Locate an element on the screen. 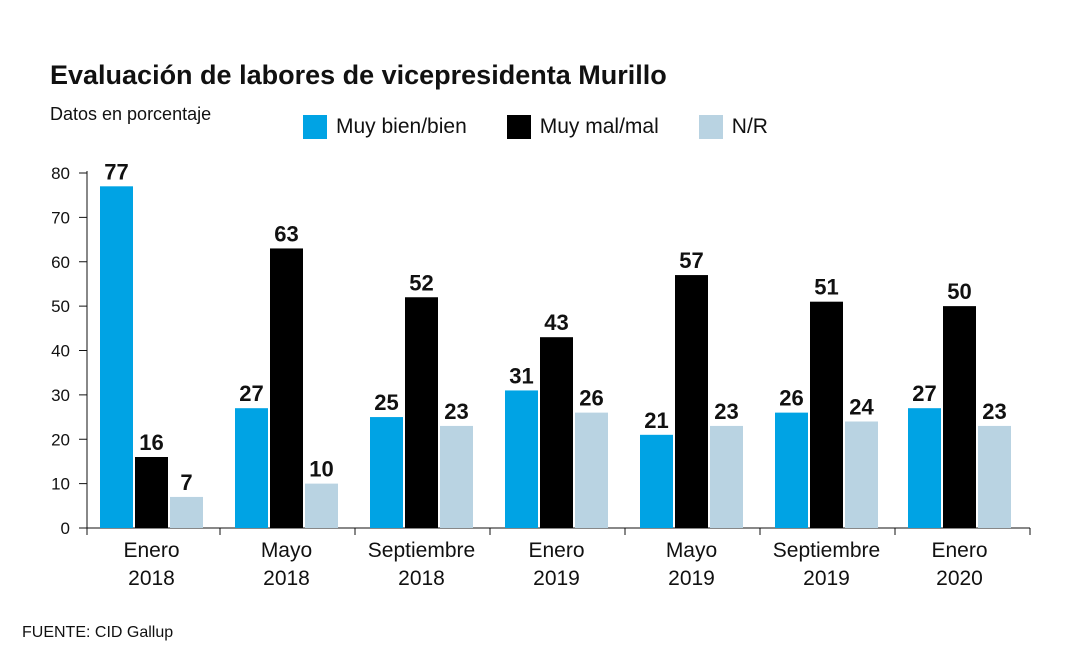  legend-item-nr: N/R is located at coordinates (733, 127).